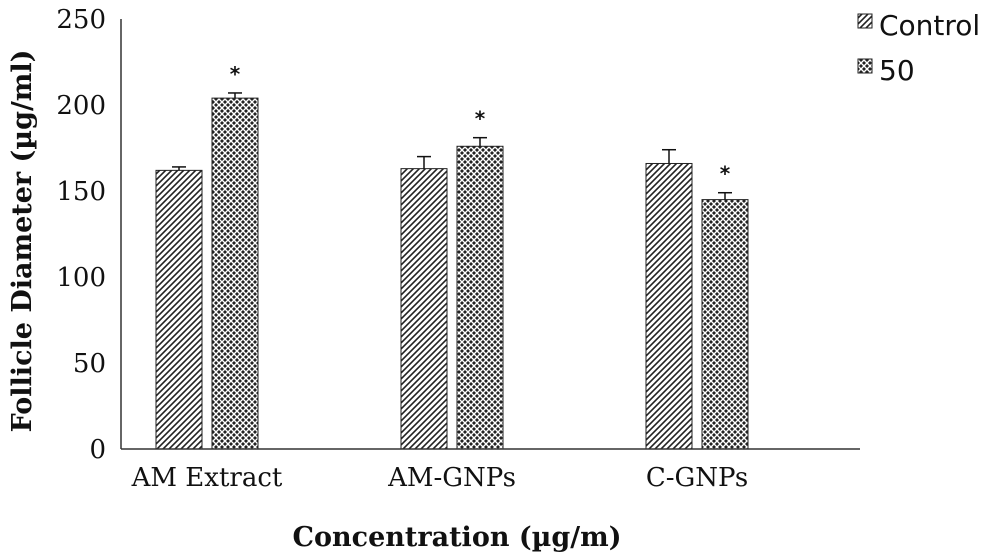  I want to click on legend-swatch-control, so click(865, 21).